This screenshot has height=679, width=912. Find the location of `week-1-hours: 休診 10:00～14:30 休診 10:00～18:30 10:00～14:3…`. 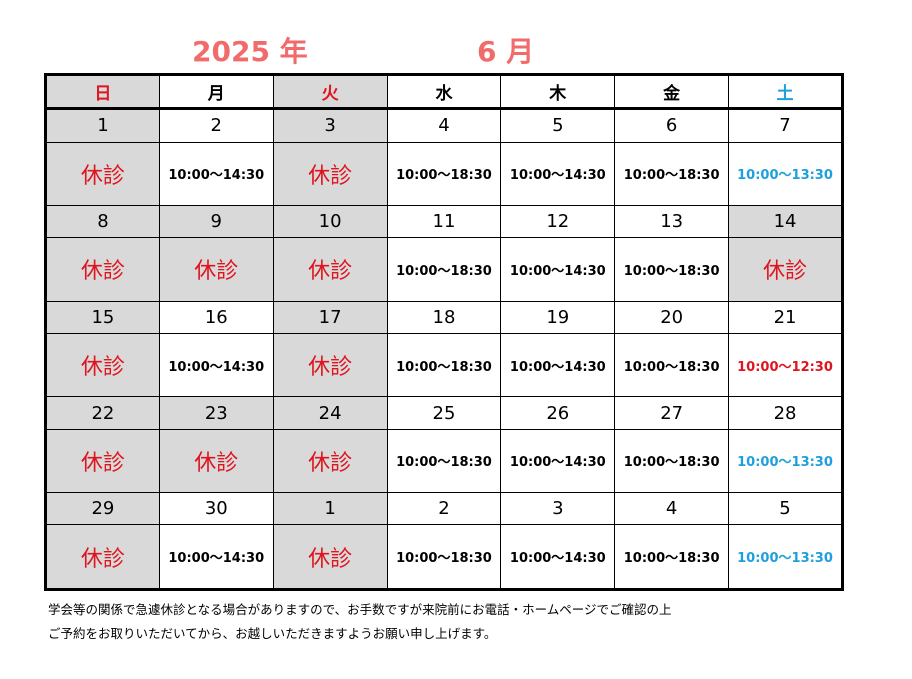

week-1-hours: 休診 10:00～14:30 休診 10:00～18:30 10:00～14:3… is located at coordinates (444, 174).